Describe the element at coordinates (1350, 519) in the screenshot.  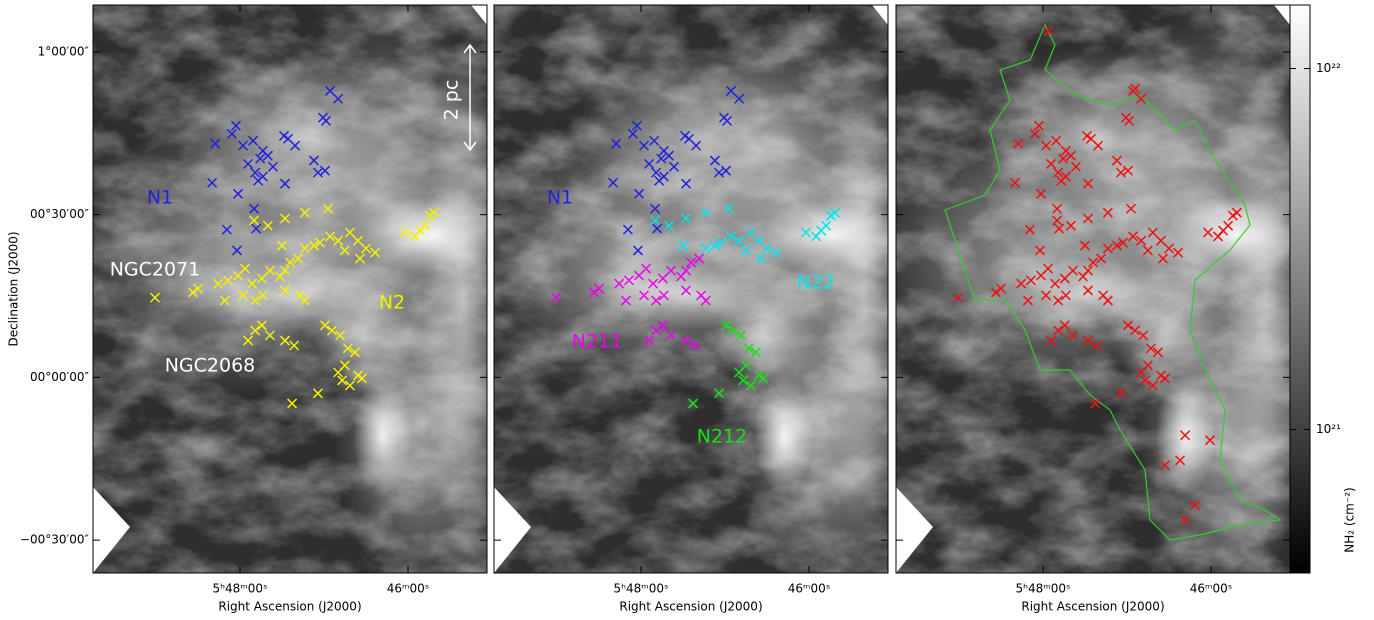
I see `colorbar-label: NH₂ (cm⁻²)` at that location.